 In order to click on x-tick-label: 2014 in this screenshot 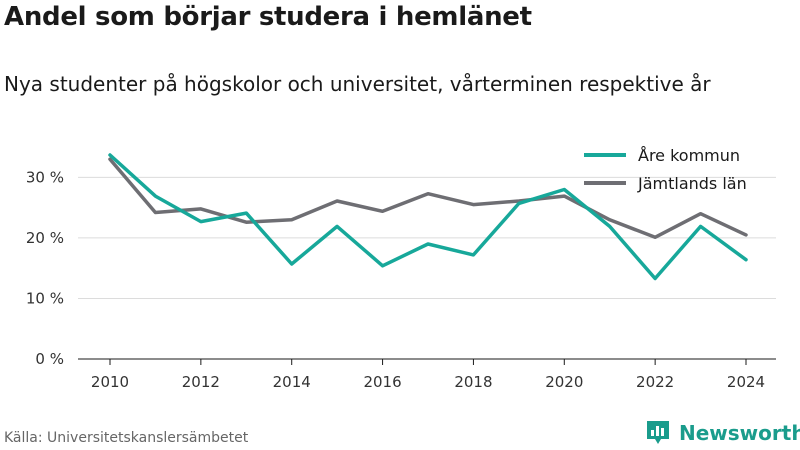, I will do `click(292, 382)`.